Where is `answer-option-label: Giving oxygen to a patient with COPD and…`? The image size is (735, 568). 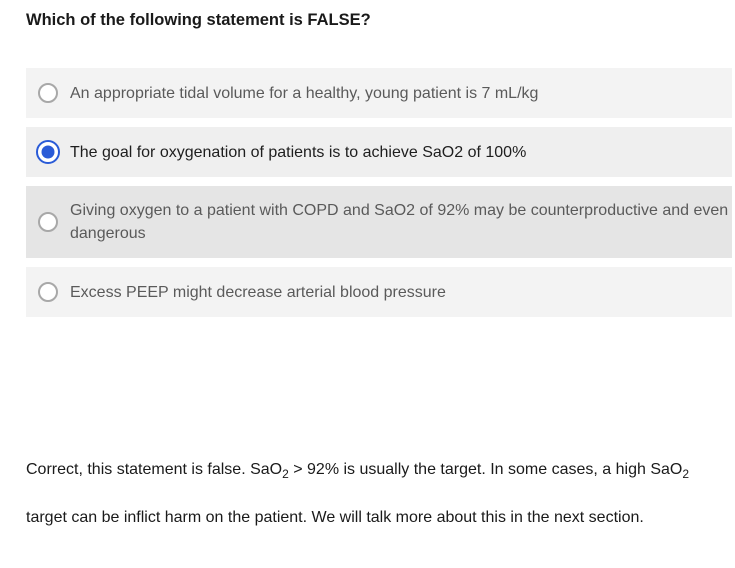
answer-option-label: Giving oxygen to a patient with COPD and… is located at coordinates (399, 222).